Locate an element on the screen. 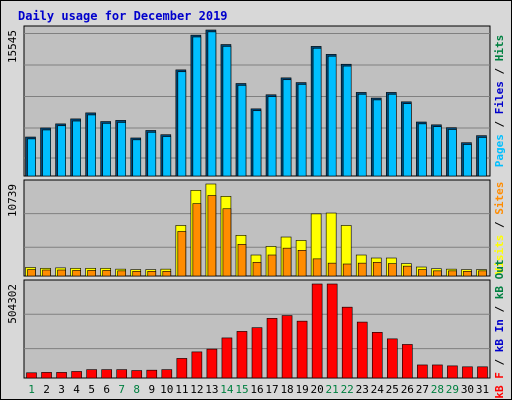 The height and width of the screenshot is (400, 512). day-label-13: 13 is located at coordinates (211, 389).